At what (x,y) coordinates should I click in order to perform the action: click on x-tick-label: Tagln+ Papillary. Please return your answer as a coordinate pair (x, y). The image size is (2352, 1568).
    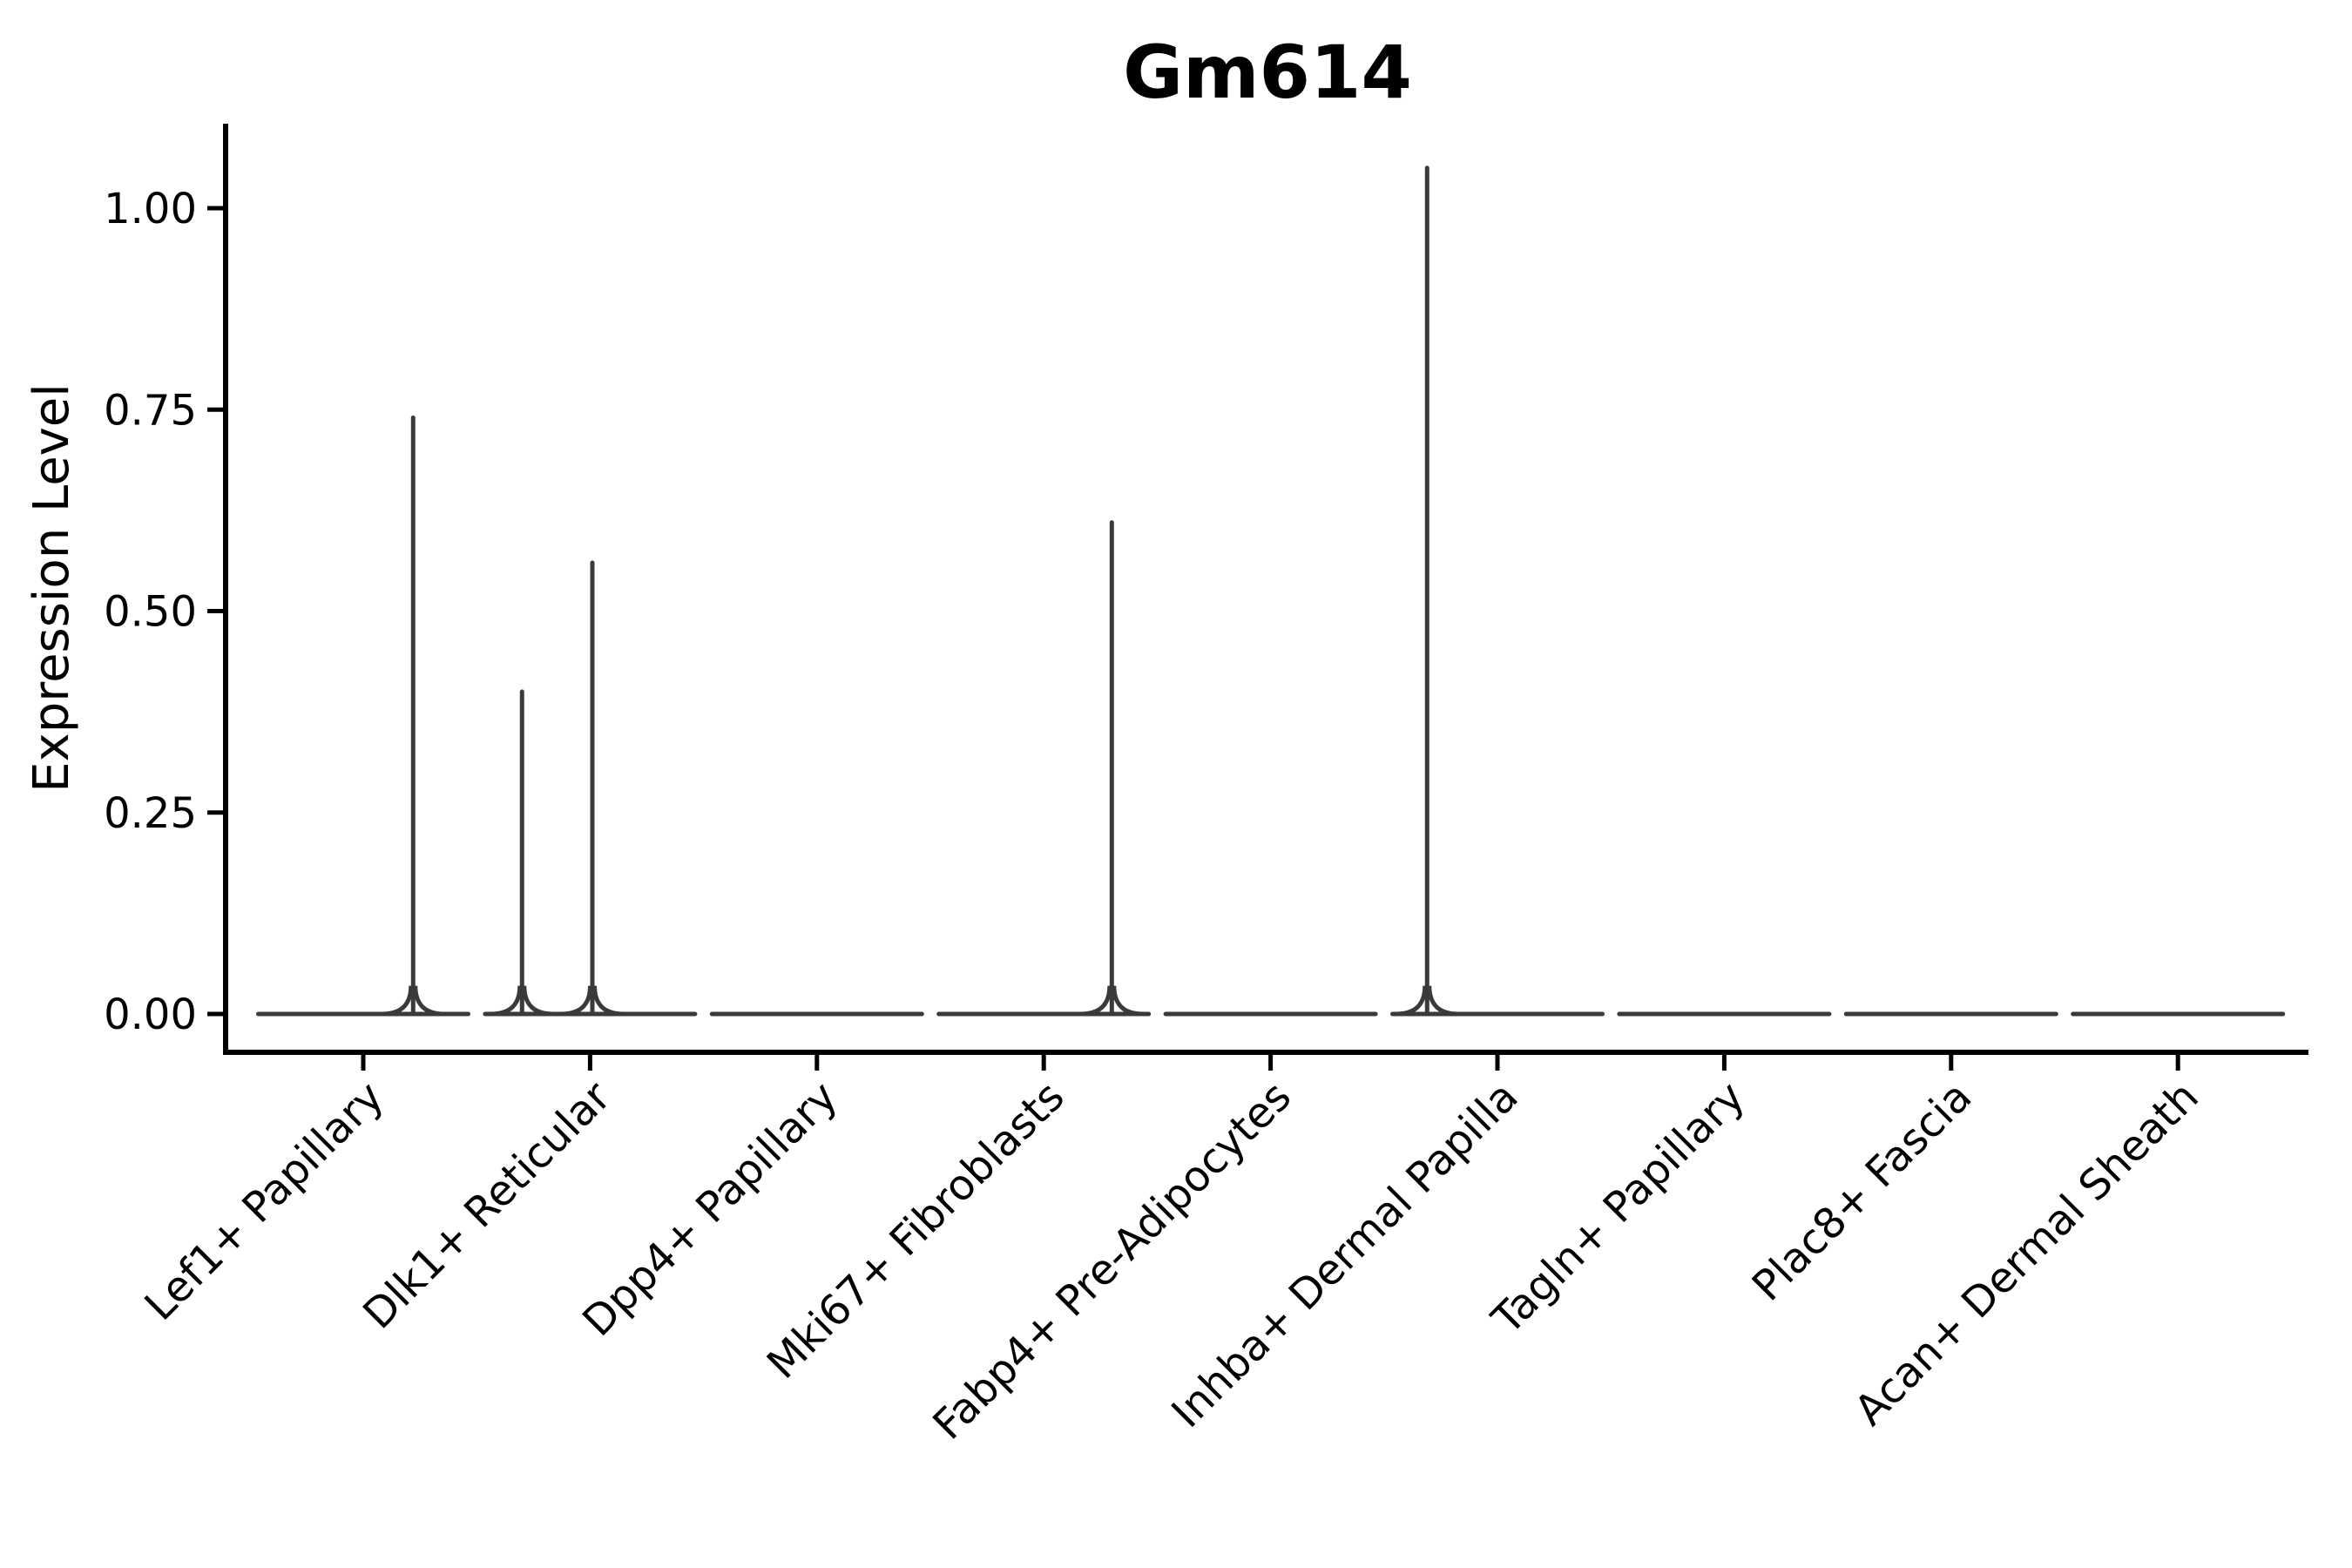
    Looking at the image, I should click on (1618, 1208).